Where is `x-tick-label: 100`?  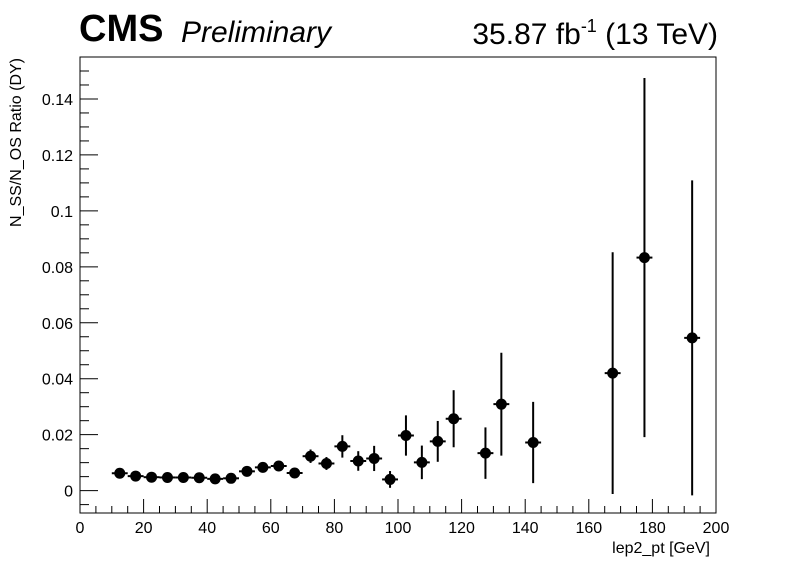
x-tick-label: 100 is located at coordinates (398, 528).